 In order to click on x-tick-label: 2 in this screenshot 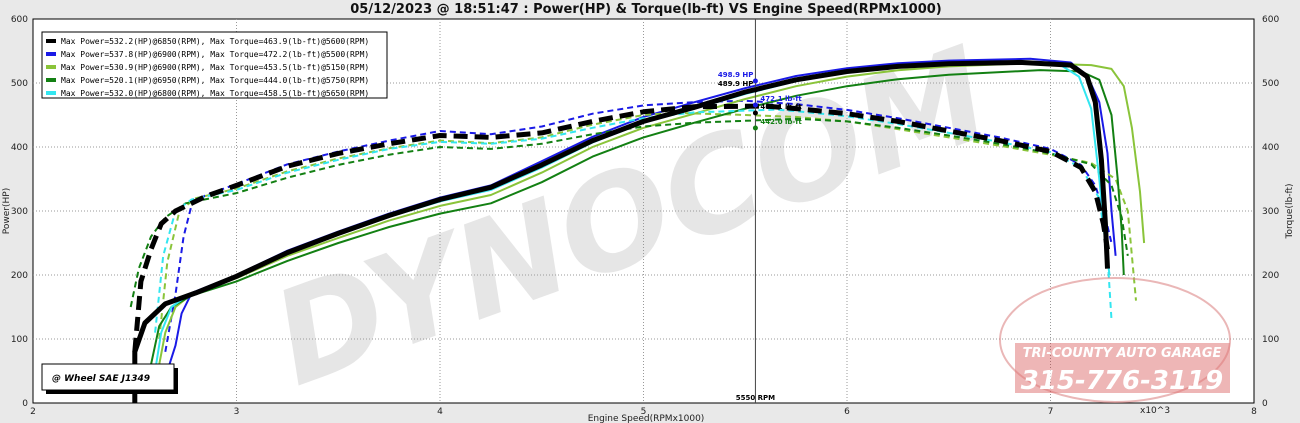, I will do `click(33, 412)`.